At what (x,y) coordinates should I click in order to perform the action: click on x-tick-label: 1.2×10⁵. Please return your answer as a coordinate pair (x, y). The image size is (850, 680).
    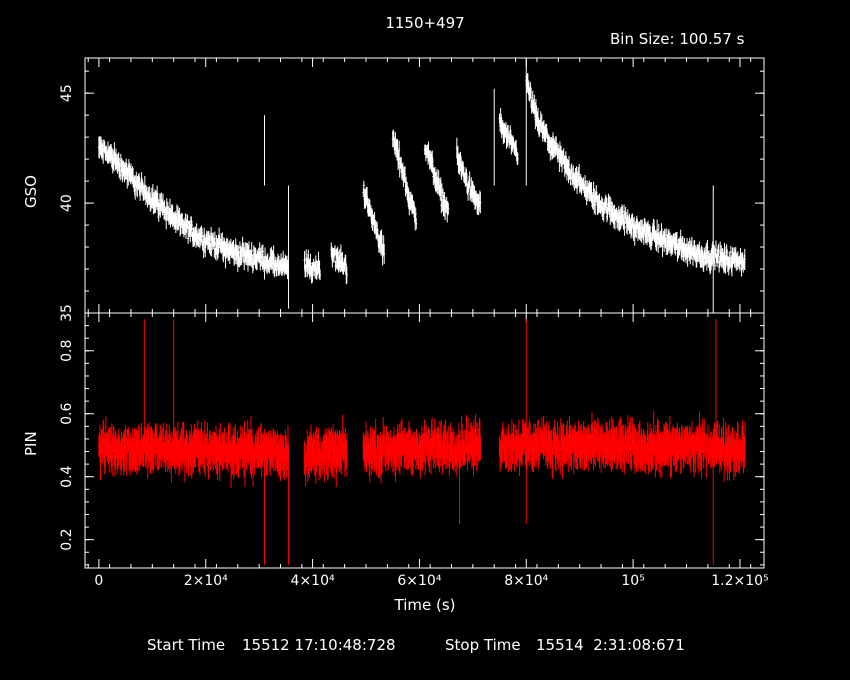
    Looking at the image, I should click on (739, 581).